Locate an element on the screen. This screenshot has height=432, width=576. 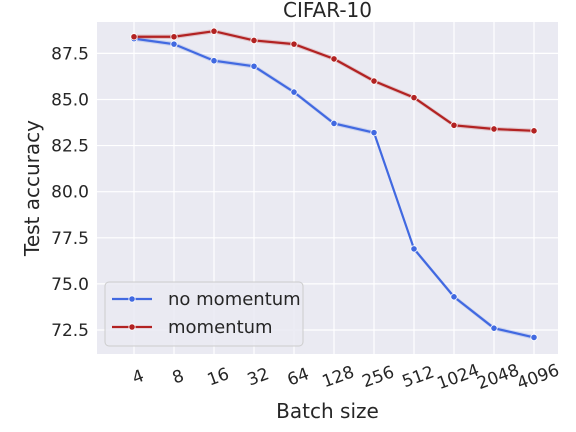
chart-title: CIFAR-10 is located at coordinates (327, 11).